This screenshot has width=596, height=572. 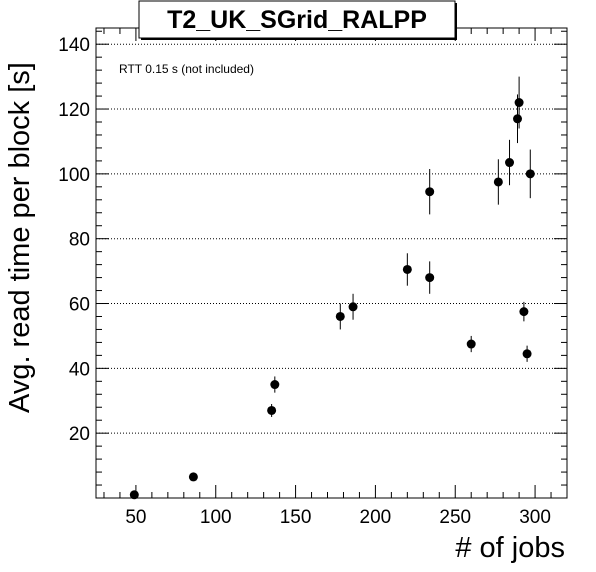 I want to click on title-box, so click(x=297, y=19).